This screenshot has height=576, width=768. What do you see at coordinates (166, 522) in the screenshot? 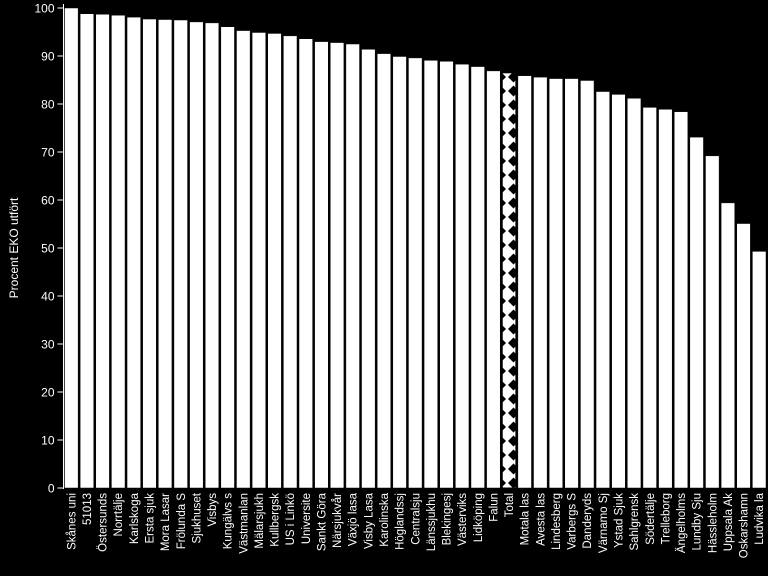
I see `x-tick-label: Mora Lasar` at bounding box center [166, 522].